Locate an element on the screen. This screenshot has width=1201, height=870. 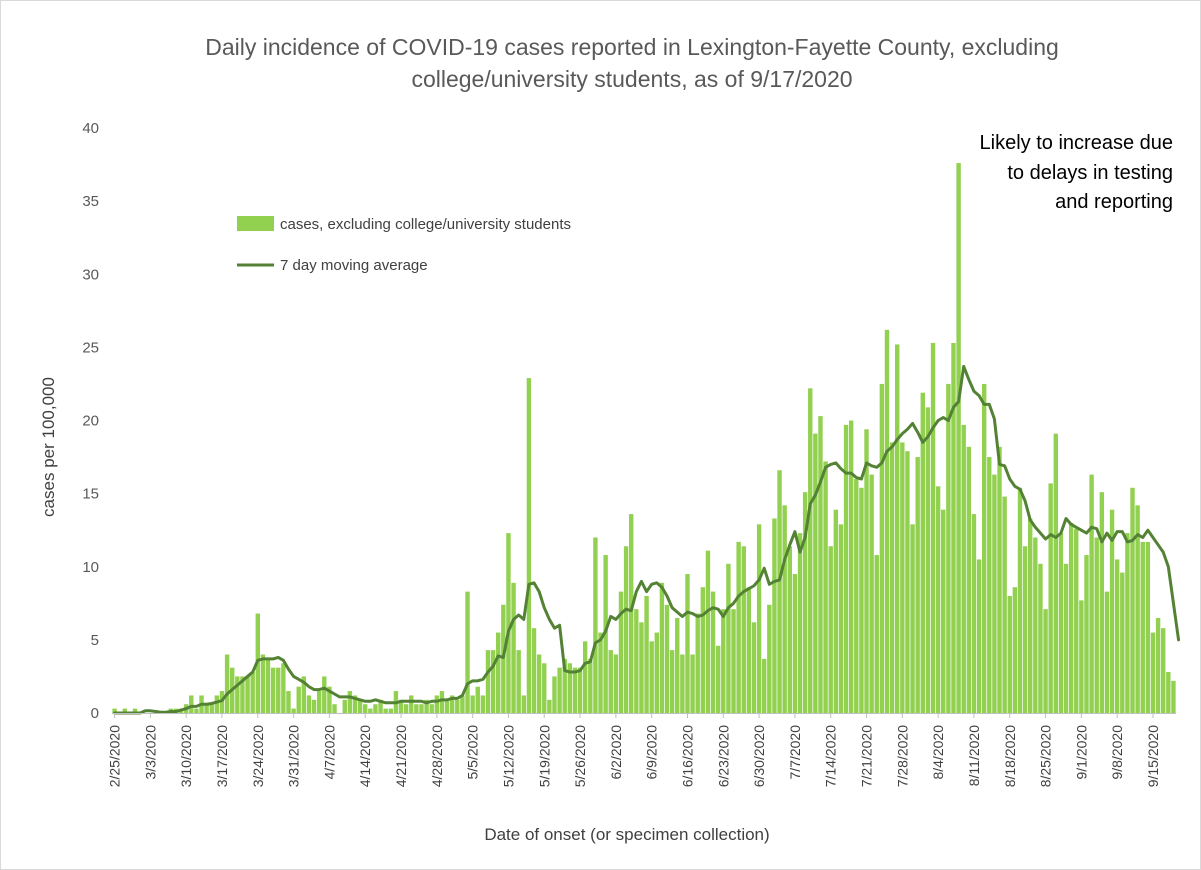
x-tick-label: 9/8/2020 is located at coordinates (1117, 752).